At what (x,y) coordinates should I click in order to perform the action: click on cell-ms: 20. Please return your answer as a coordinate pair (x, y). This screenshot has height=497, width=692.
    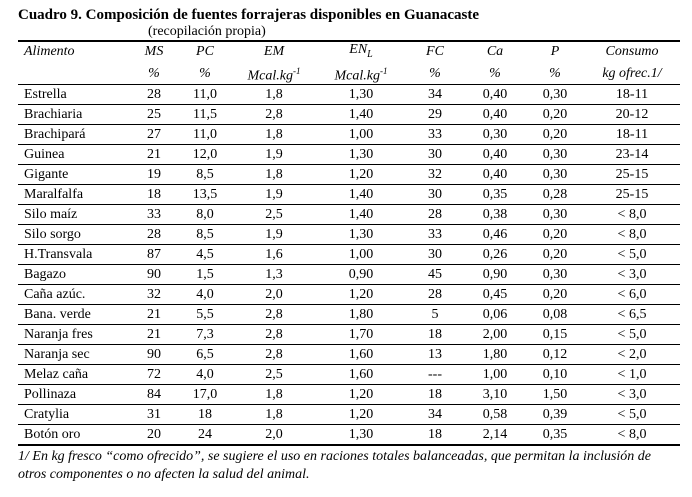
    Looking at the image, I should click on (154, 435).